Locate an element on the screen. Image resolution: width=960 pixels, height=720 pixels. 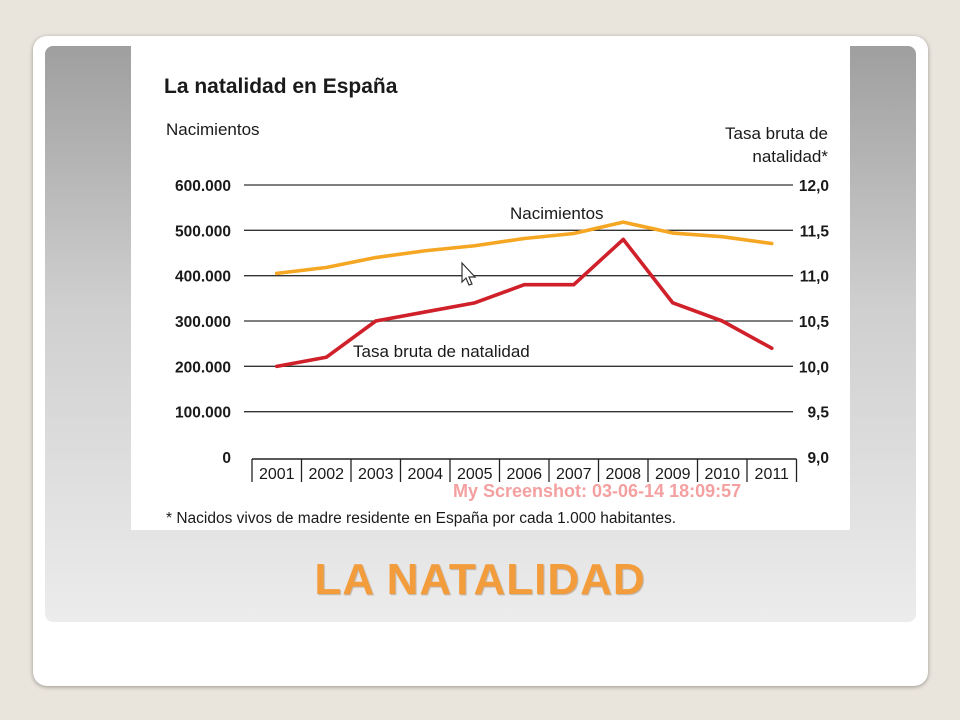
left-tick-label: 100.000 is located at coordinates (203, 413).